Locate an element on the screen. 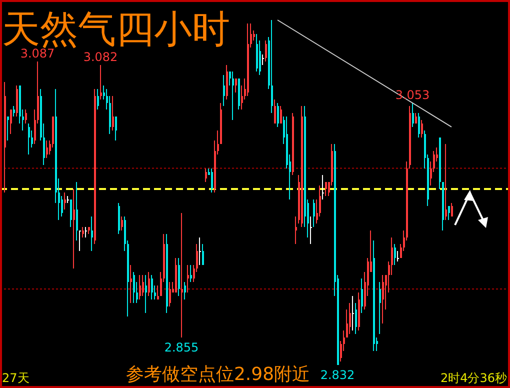 This screenshot has height=388, width=510. annotation: 2.855 is located at coordinates (181, 347).